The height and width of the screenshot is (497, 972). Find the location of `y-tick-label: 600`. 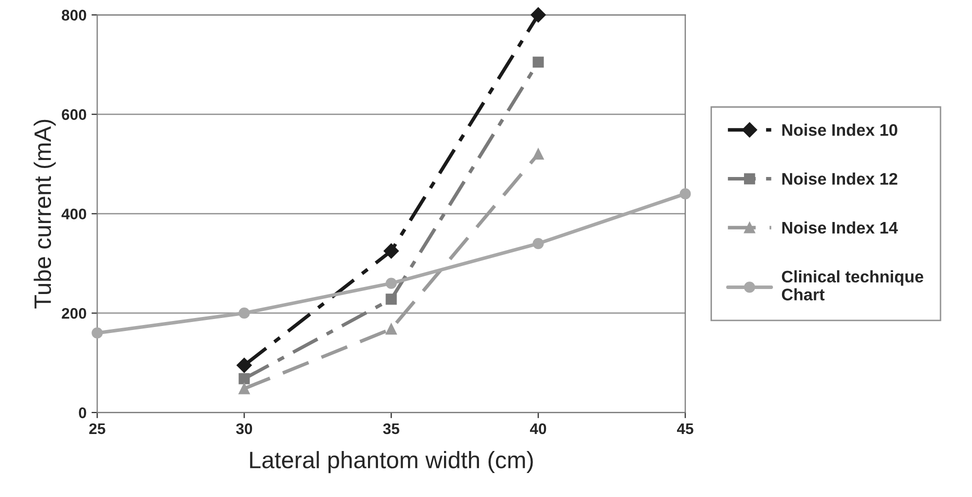

y-tick-label: 600 is located at coordinates (74, 114).